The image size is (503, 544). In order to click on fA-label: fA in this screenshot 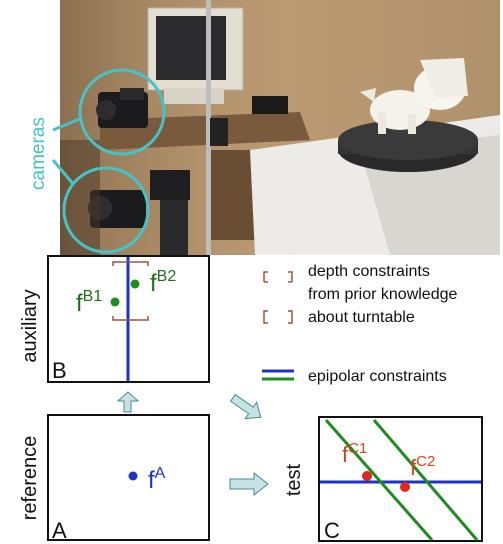, I will do `click(157, 479)`.